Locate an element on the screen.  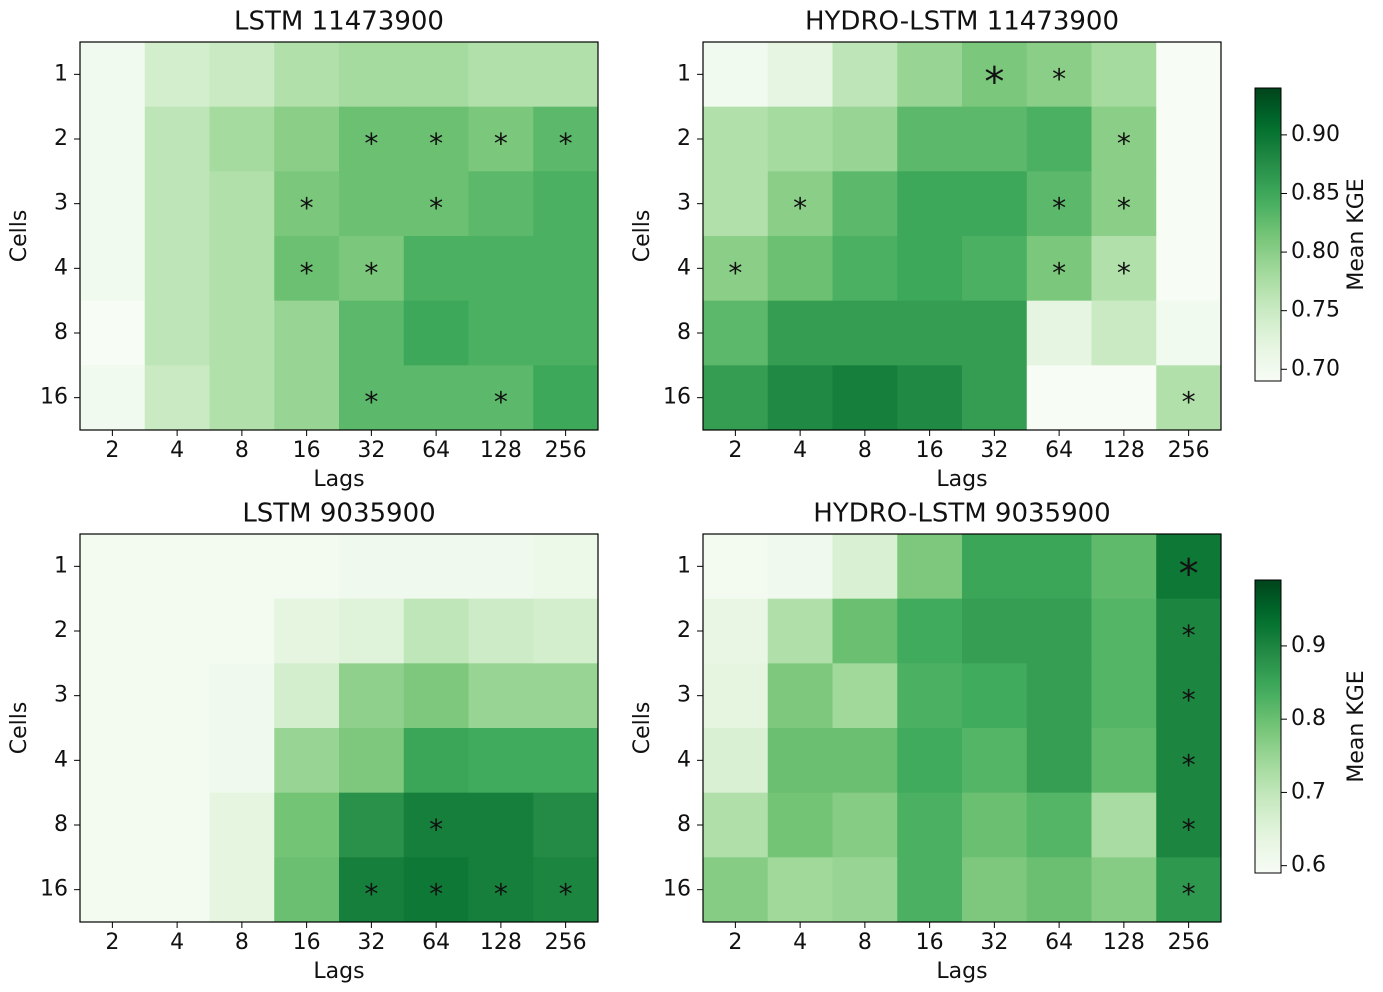
x-tick-label: 128 is located at coordinates (501, 942).